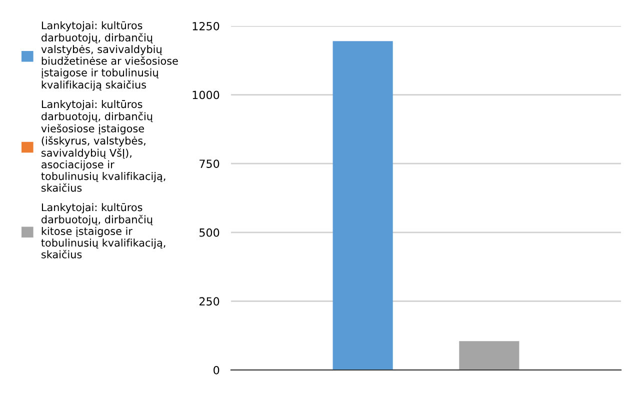 This screenshot has width=641, height=396. I want to click on y-tick-label: 500, so click(210, 232).